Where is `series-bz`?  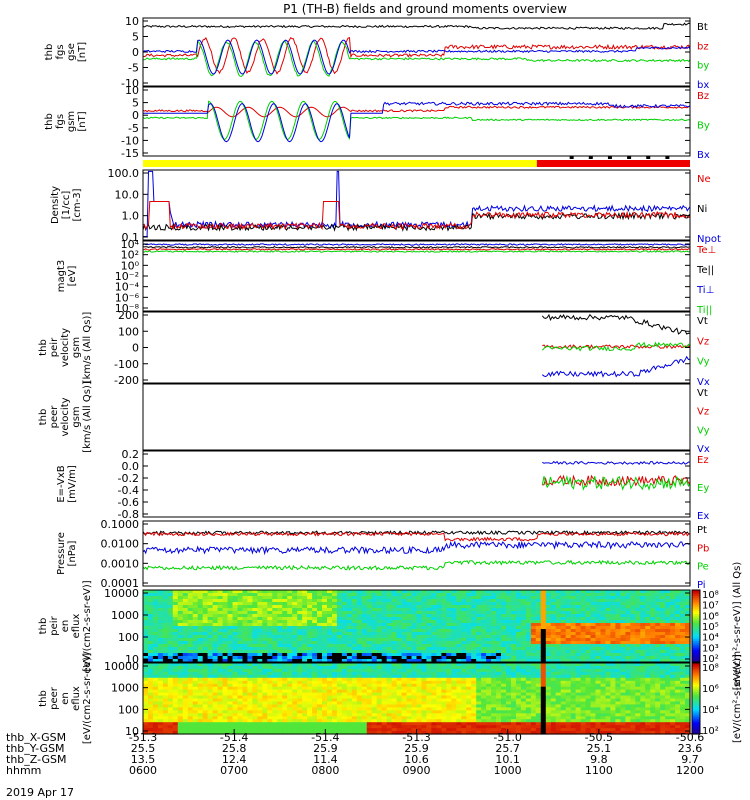 series-bz is located at coordinates (416, 55).